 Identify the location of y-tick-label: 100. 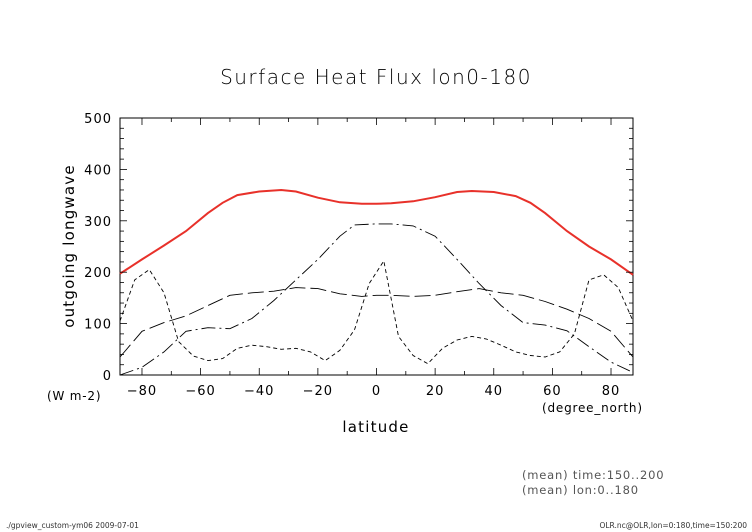
(98, 325).